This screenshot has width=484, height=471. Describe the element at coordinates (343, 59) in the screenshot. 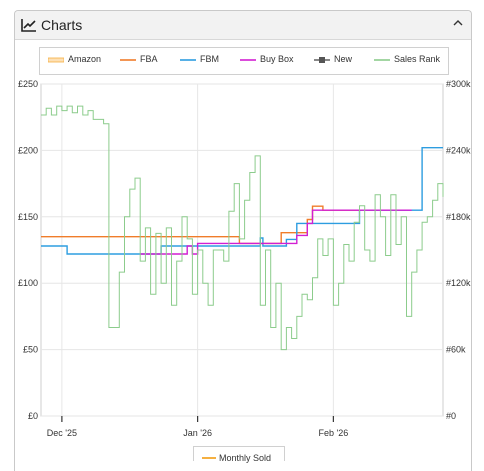

I see `legend-label-new: New` at that location.